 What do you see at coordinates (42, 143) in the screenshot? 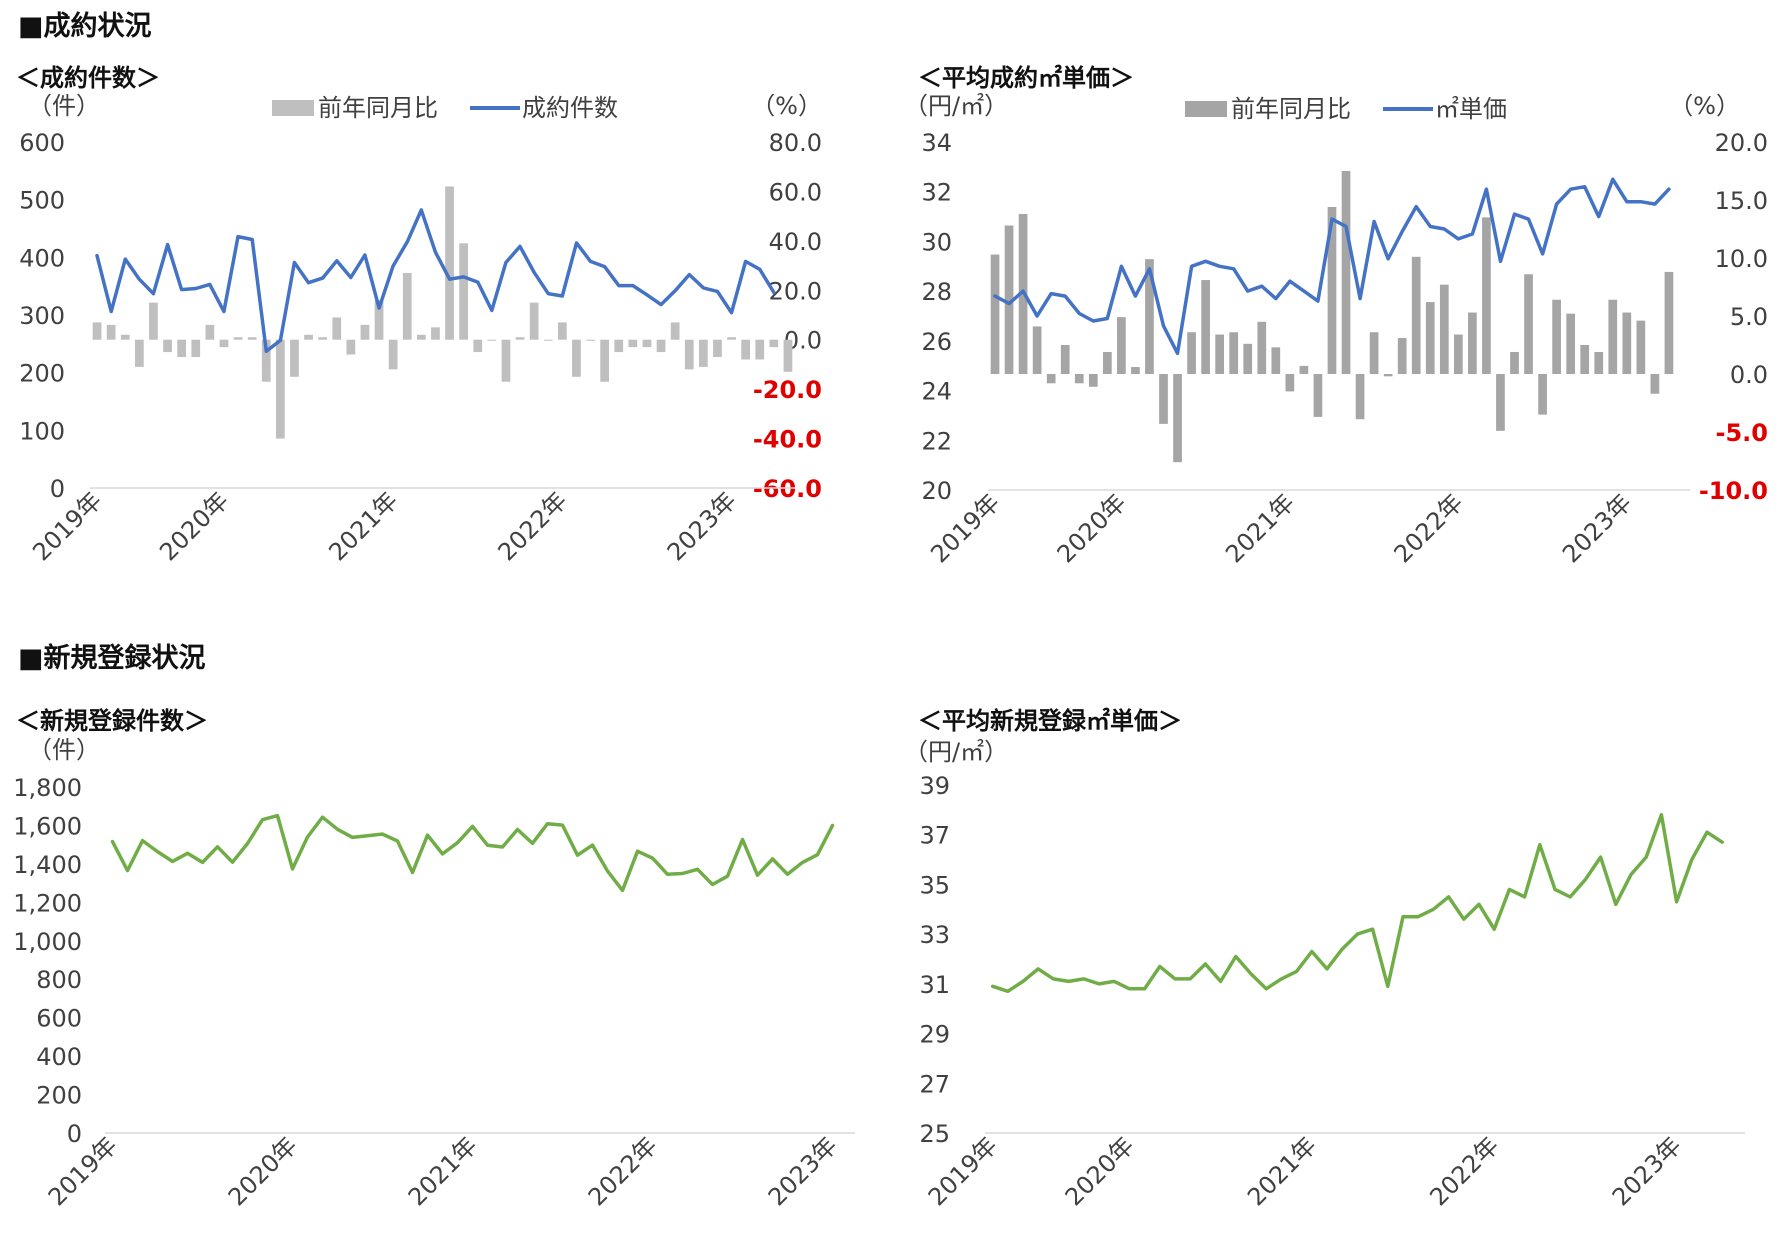
I see `y-left-tick-label: 600` at bounding box center [42, 143].